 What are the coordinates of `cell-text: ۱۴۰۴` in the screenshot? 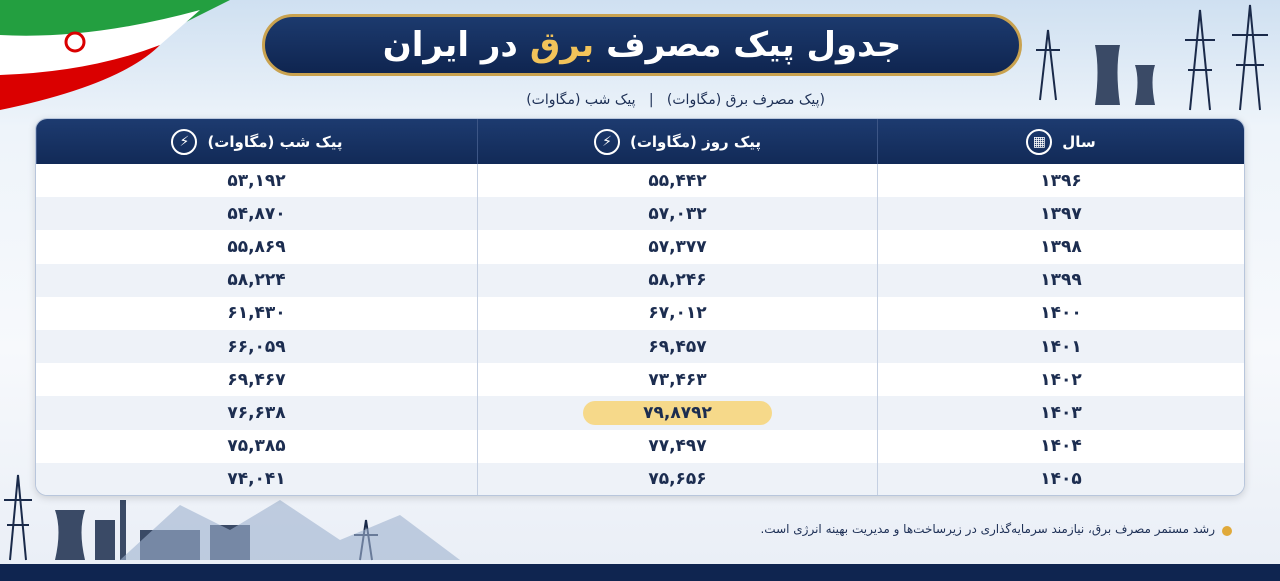 It's located at (1061, 446).